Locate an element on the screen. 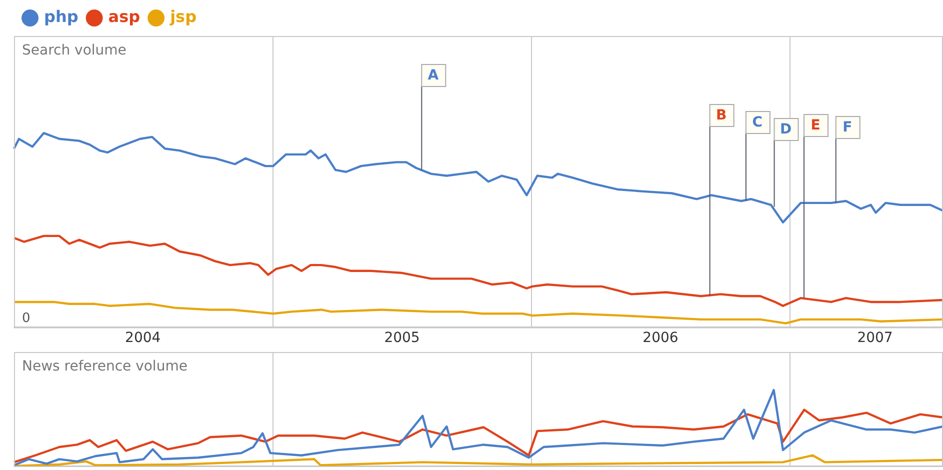 This screenshot has width=943, height=470. legend-label: asp is located at coordinates (124, 16).